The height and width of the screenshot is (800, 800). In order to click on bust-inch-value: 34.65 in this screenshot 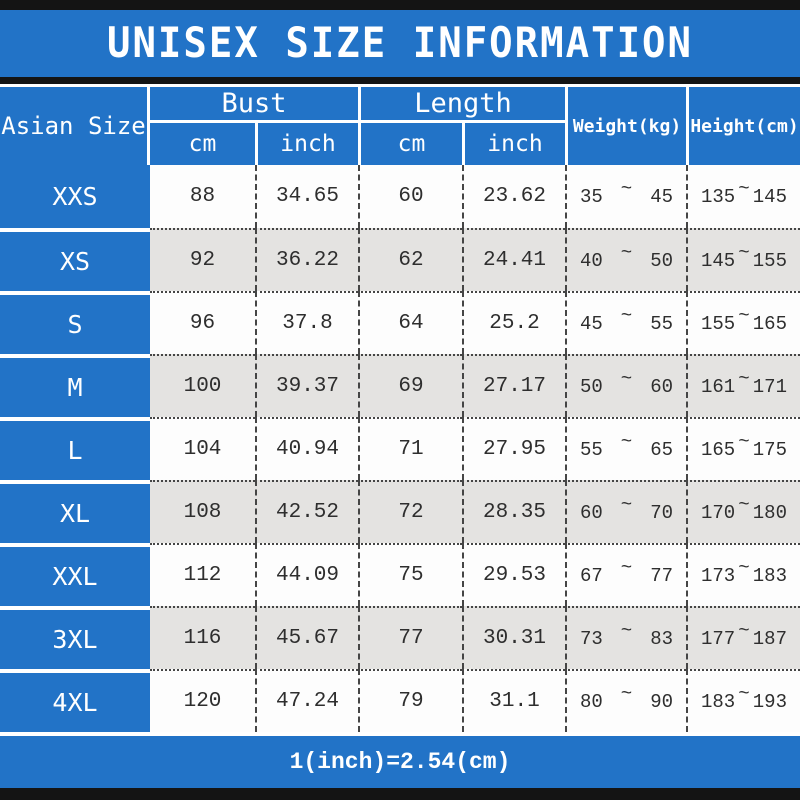, I will do `click(306, 196)`.